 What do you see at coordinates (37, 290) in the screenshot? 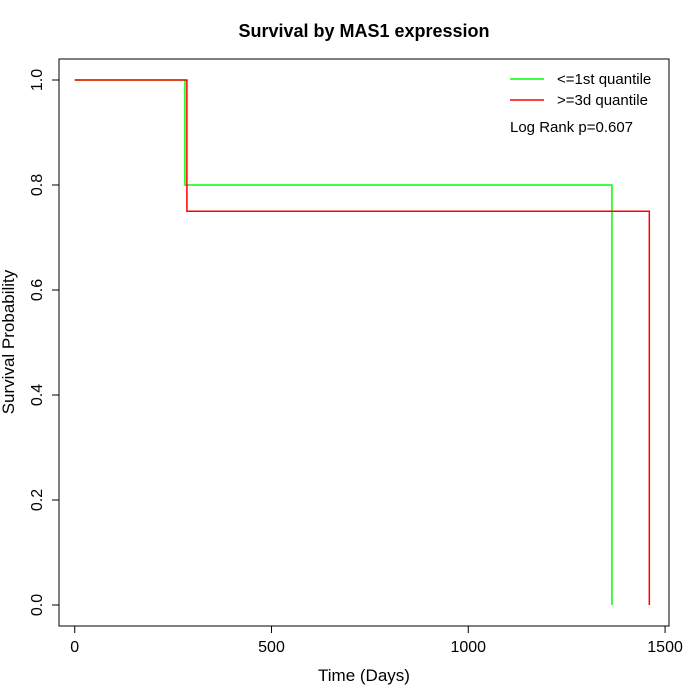
I see `y-tick-label: 0.6` at bounding box center [37, 290].